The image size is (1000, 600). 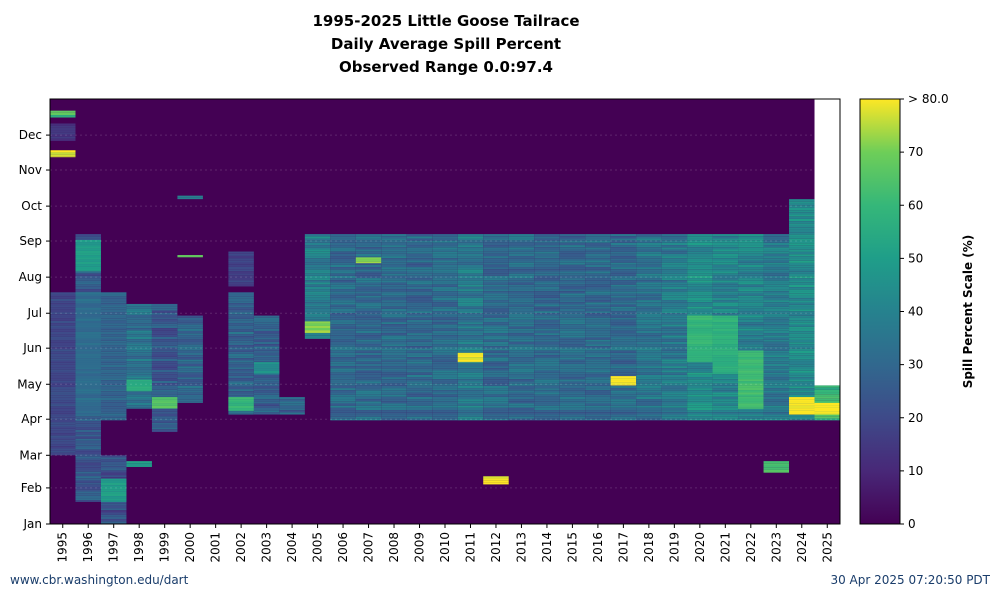 I want to click on y-tick-label: Apr, so click(x=31, y=419).